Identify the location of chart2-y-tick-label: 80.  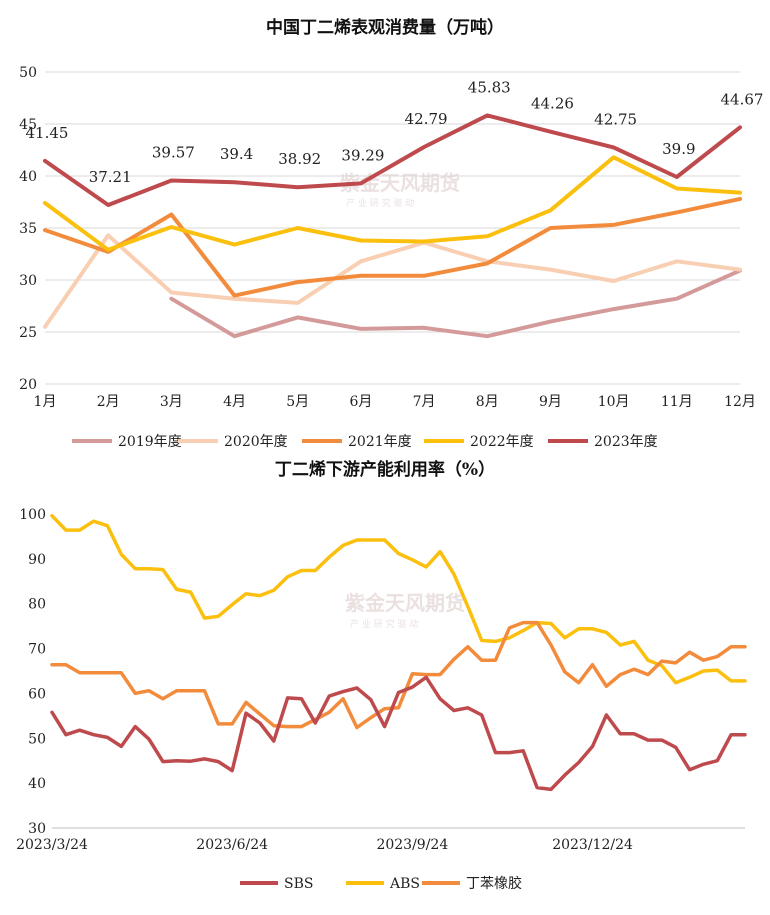
(37, 605).